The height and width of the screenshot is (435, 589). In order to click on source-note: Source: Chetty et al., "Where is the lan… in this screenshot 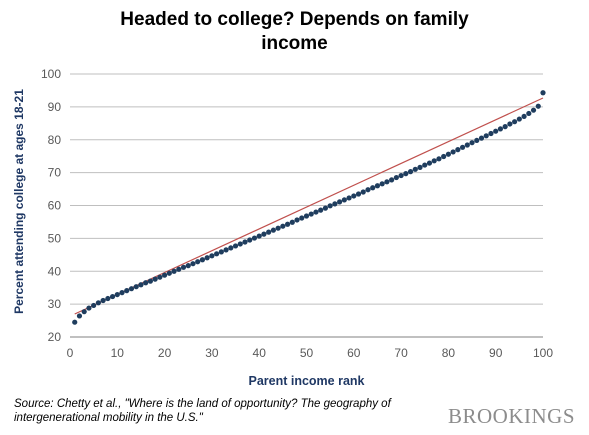, I will do `click(202, 411)`.